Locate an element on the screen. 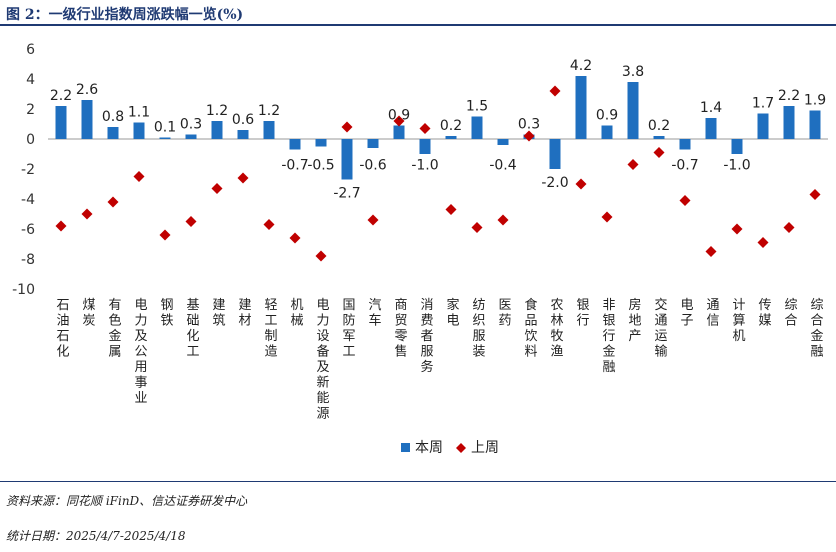  legend-swatch-this-week is located at coordinates (405, 447).